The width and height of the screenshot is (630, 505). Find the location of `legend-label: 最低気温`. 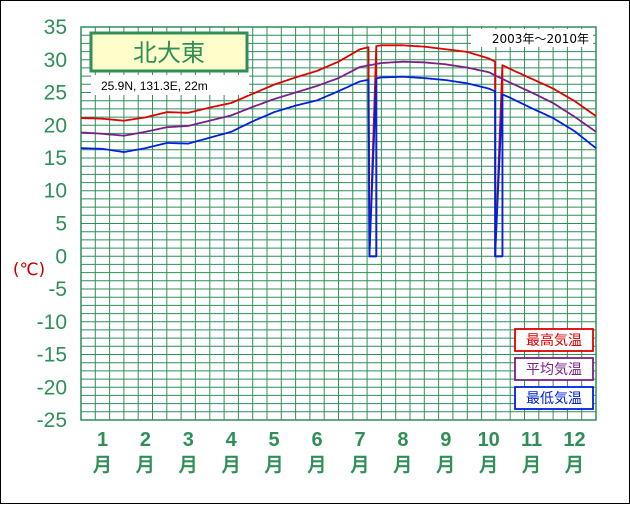

legend-label: 最低気温 is located at coordinates (554, 399).